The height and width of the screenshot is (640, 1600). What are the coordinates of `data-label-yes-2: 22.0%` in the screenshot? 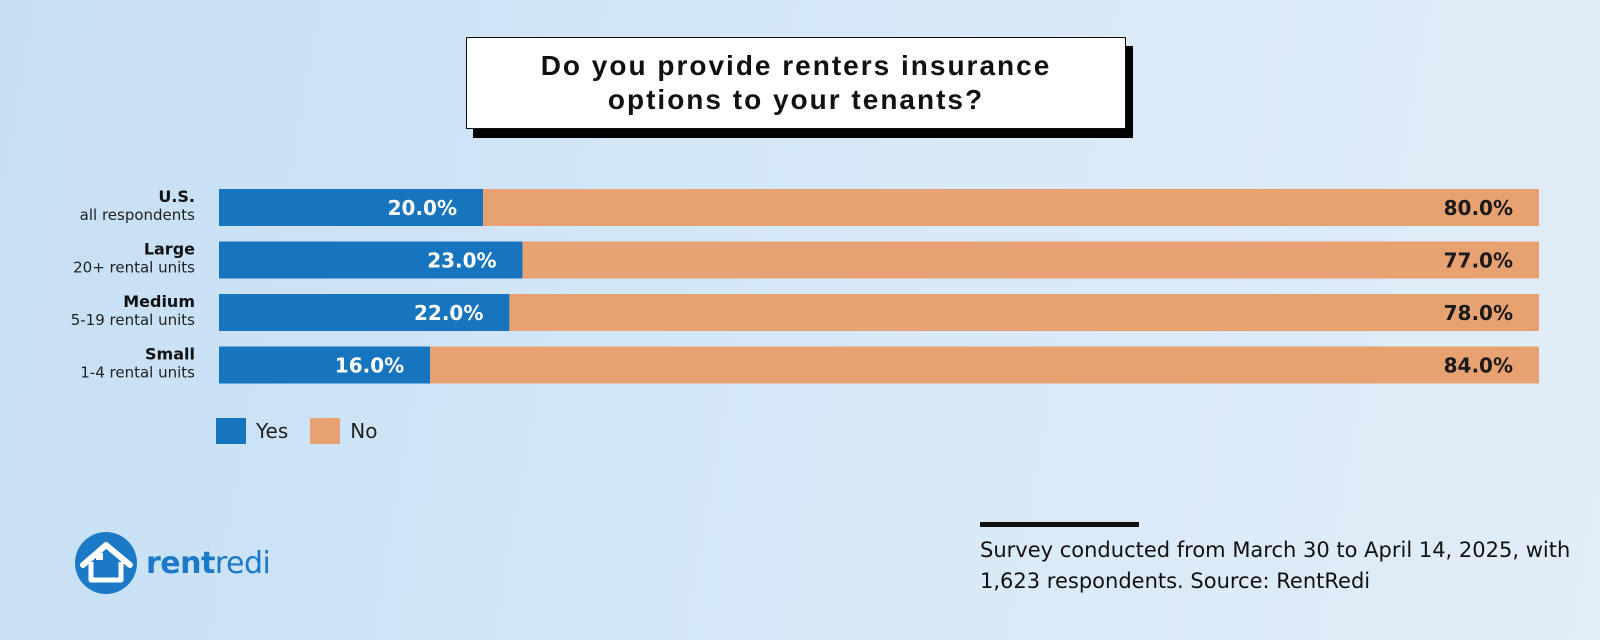 It's located at (448, 313).